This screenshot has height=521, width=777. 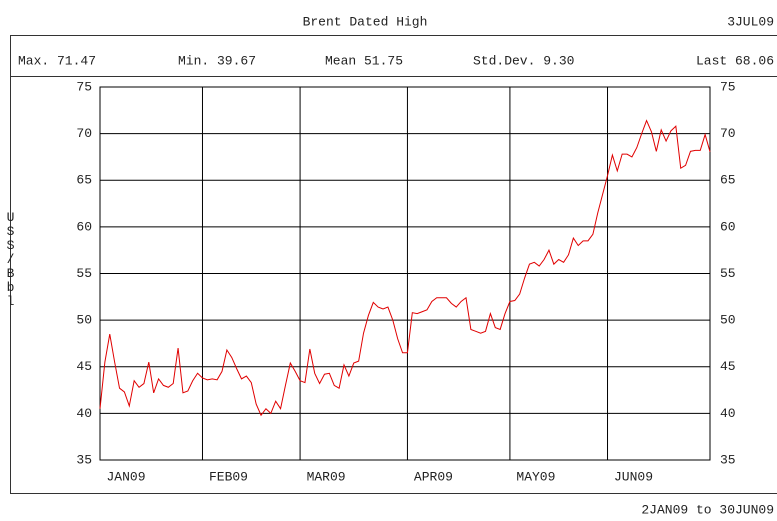 I want to click on date: 3JUL09, so click(x=750, y=21).